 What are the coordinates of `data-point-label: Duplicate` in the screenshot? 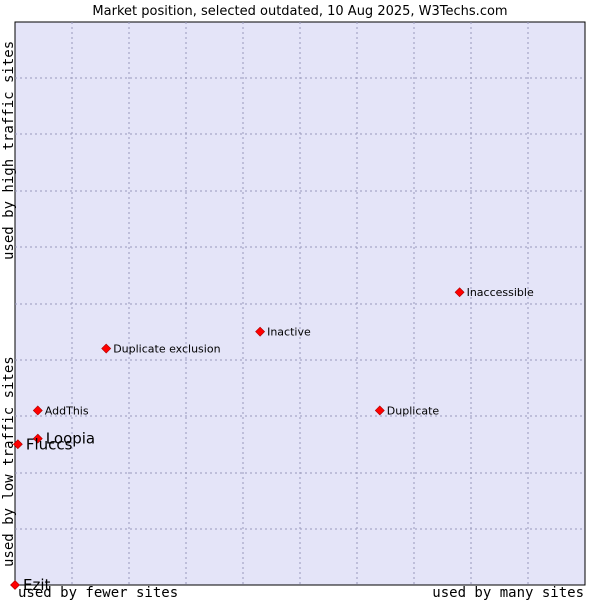 It's located at (413, 410).